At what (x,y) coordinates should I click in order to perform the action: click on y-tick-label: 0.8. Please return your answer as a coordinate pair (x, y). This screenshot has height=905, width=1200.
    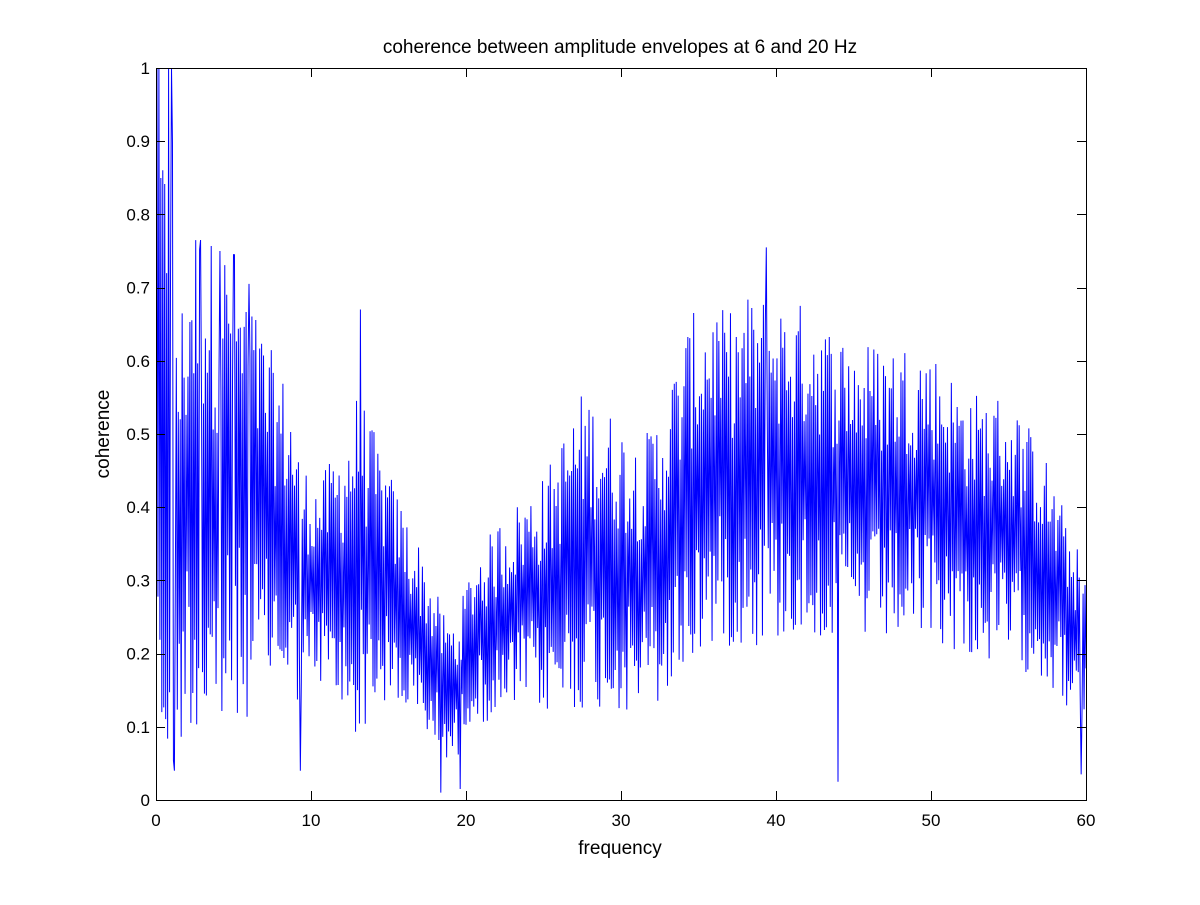
    Looking at the image, I should click on (138, 214).